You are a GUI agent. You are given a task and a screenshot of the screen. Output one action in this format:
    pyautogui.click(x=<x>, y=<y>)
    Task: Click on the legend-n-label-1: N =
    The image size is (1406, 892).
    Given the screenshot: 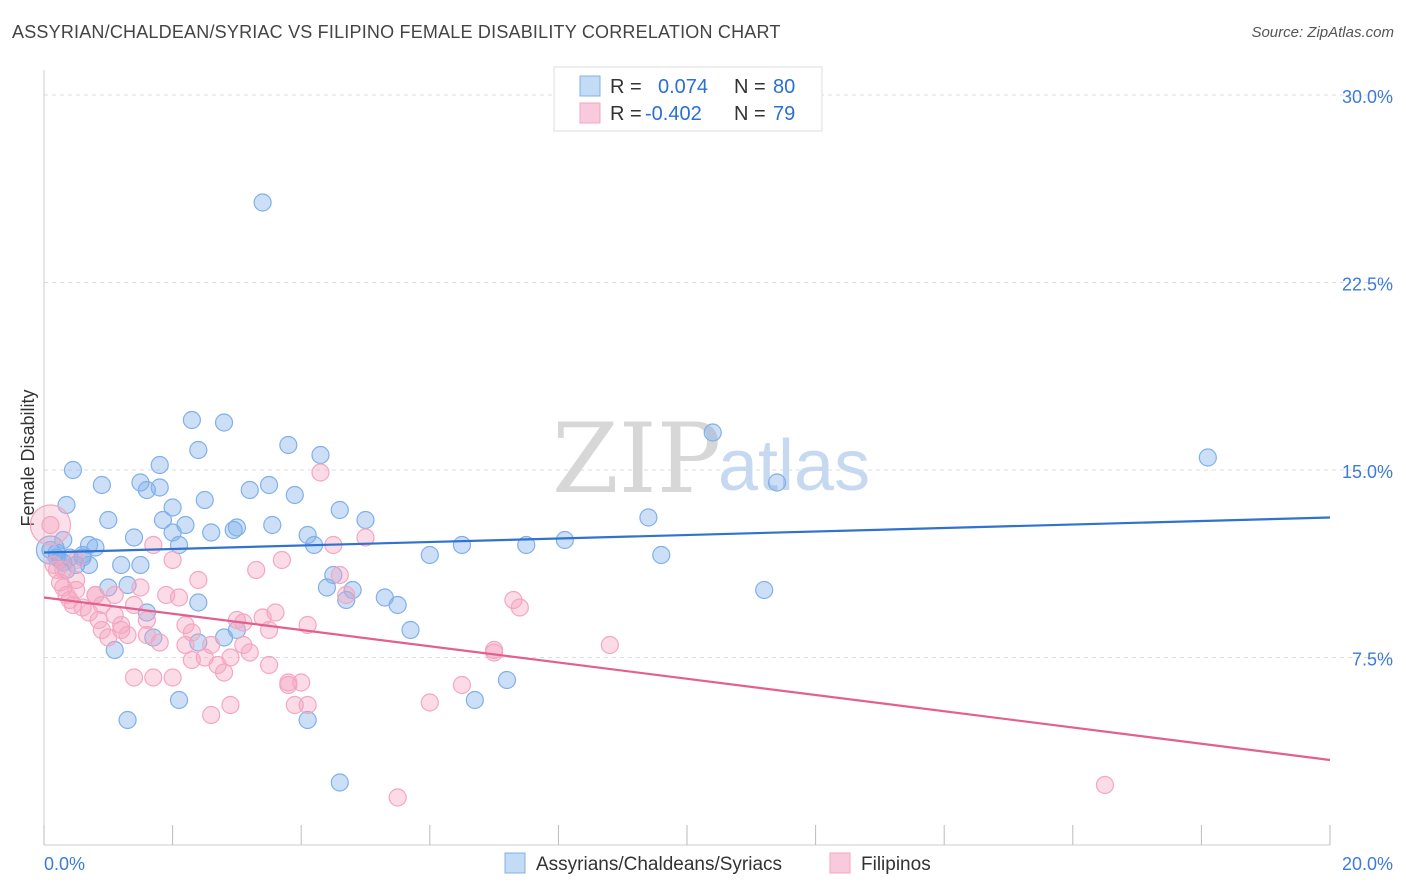 What is the action you would take?
    pyautogui.click(x=750, y=87)
    